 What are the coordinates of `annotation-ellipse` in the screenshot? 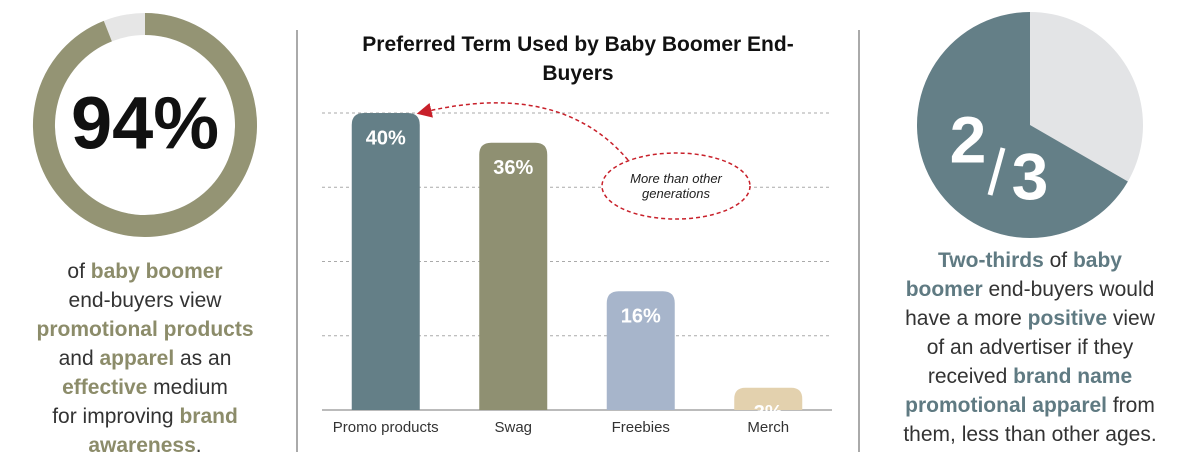 It's located at (676, 186).